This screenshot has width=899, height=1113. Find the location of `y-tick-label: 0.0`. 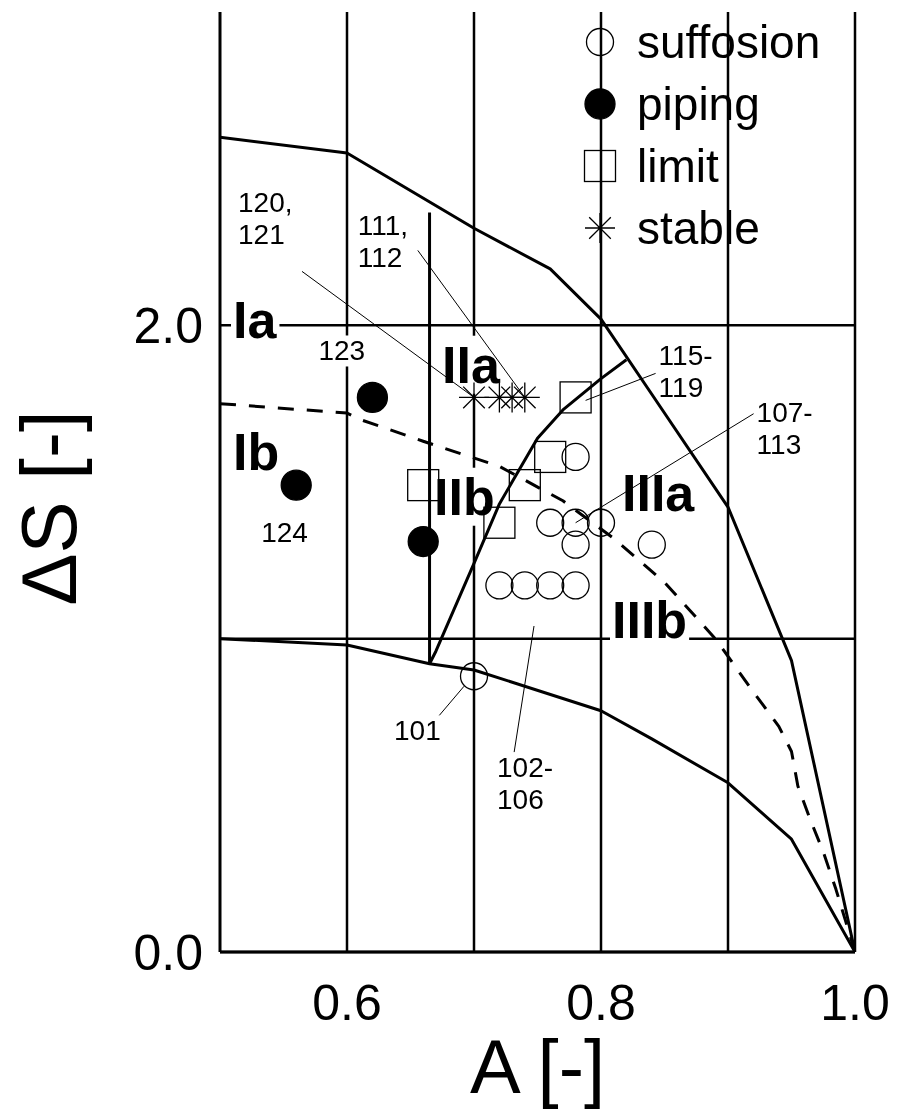

y-tick-label: 0.0 is located at coordinates (168, 953).